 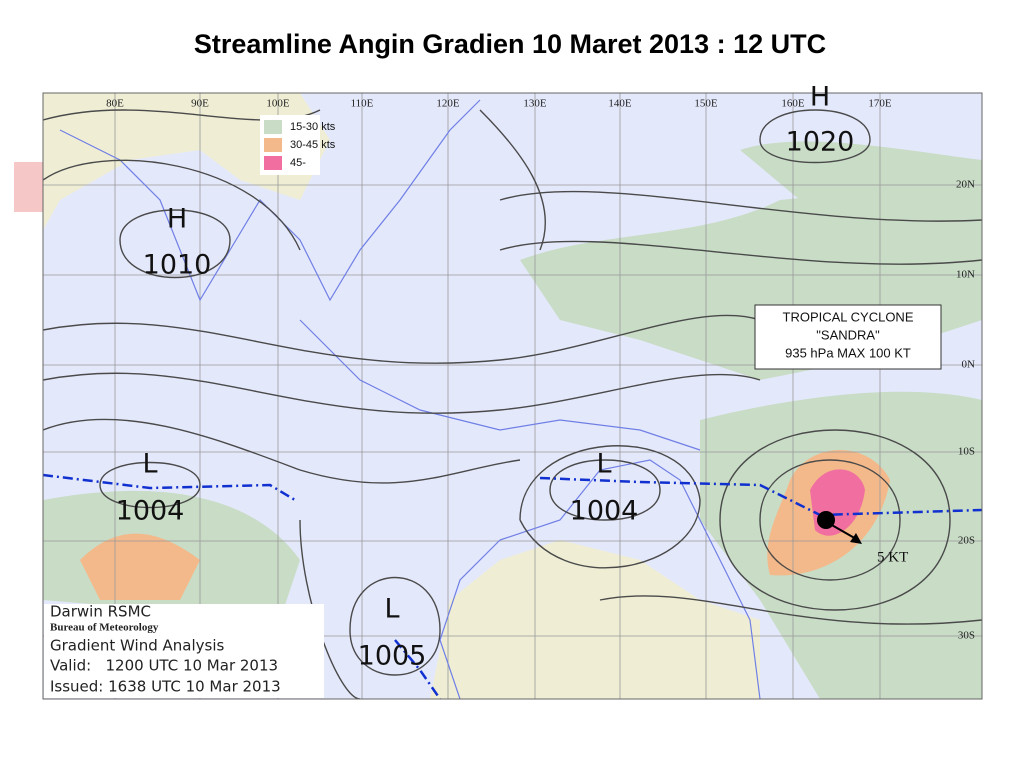 What do you see at coordinates (100, 612) in the screenshot?
I see `info-text: Darwin RSMC` at bounding box center [100, 612].